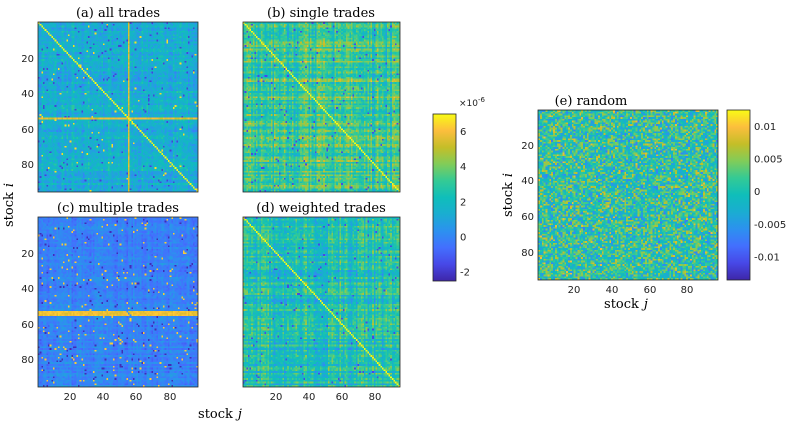  What do you see at coordinates (463, 167) in the screenshot?
I see `colorbar-tick-label: 4` at bounding box center [463, 167].